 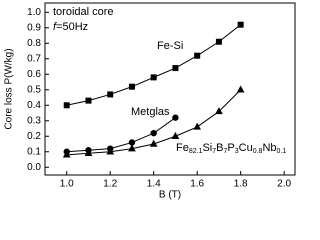 What do you see at coordinates (282, 151) in the screenshot?
I see `label-subscript: 0.1` at bounding box center [282, 151].